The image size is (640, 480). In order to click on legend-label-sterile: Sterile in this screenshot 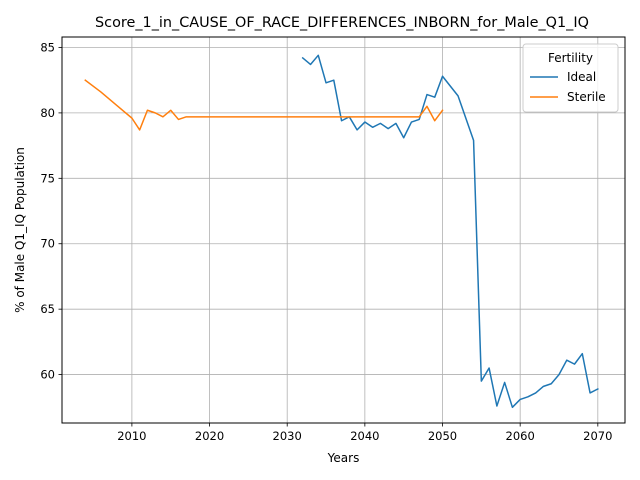, I will do `click(586, 97)`.